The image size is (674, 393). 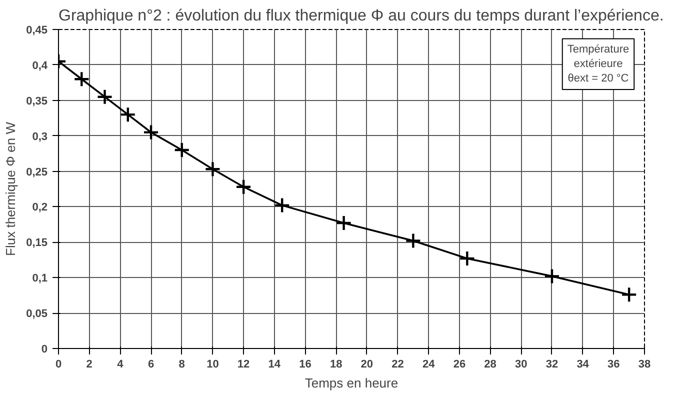 What do you see at coordinates (212, 364) in the screenshot?
I see `x-tick-label: 10` at bounding box center [212, 364].